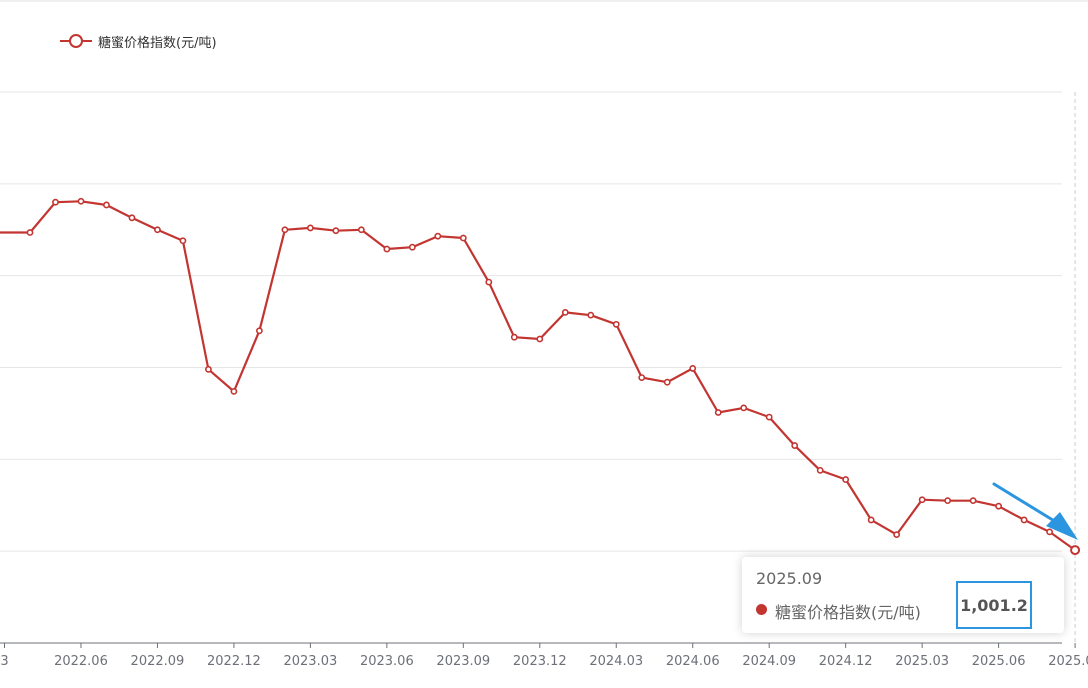 The width and height of the screenshot is (1088, 688). Describe the element at coordinates (1075, 550) in the screenshot. I see `data-point-highlighted` at that location.